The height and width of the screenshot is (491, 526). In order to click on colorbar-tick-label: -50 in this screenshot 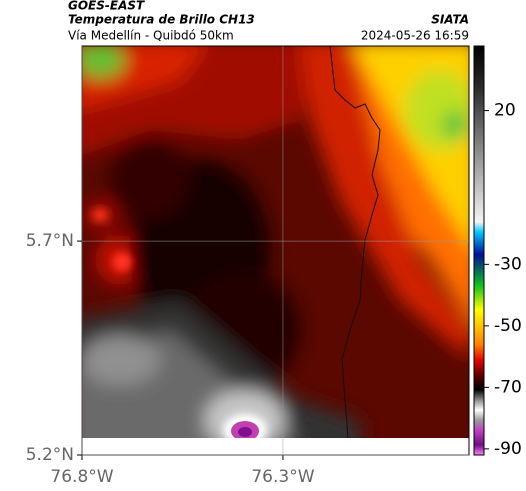, I will do `click(508, 326)`.